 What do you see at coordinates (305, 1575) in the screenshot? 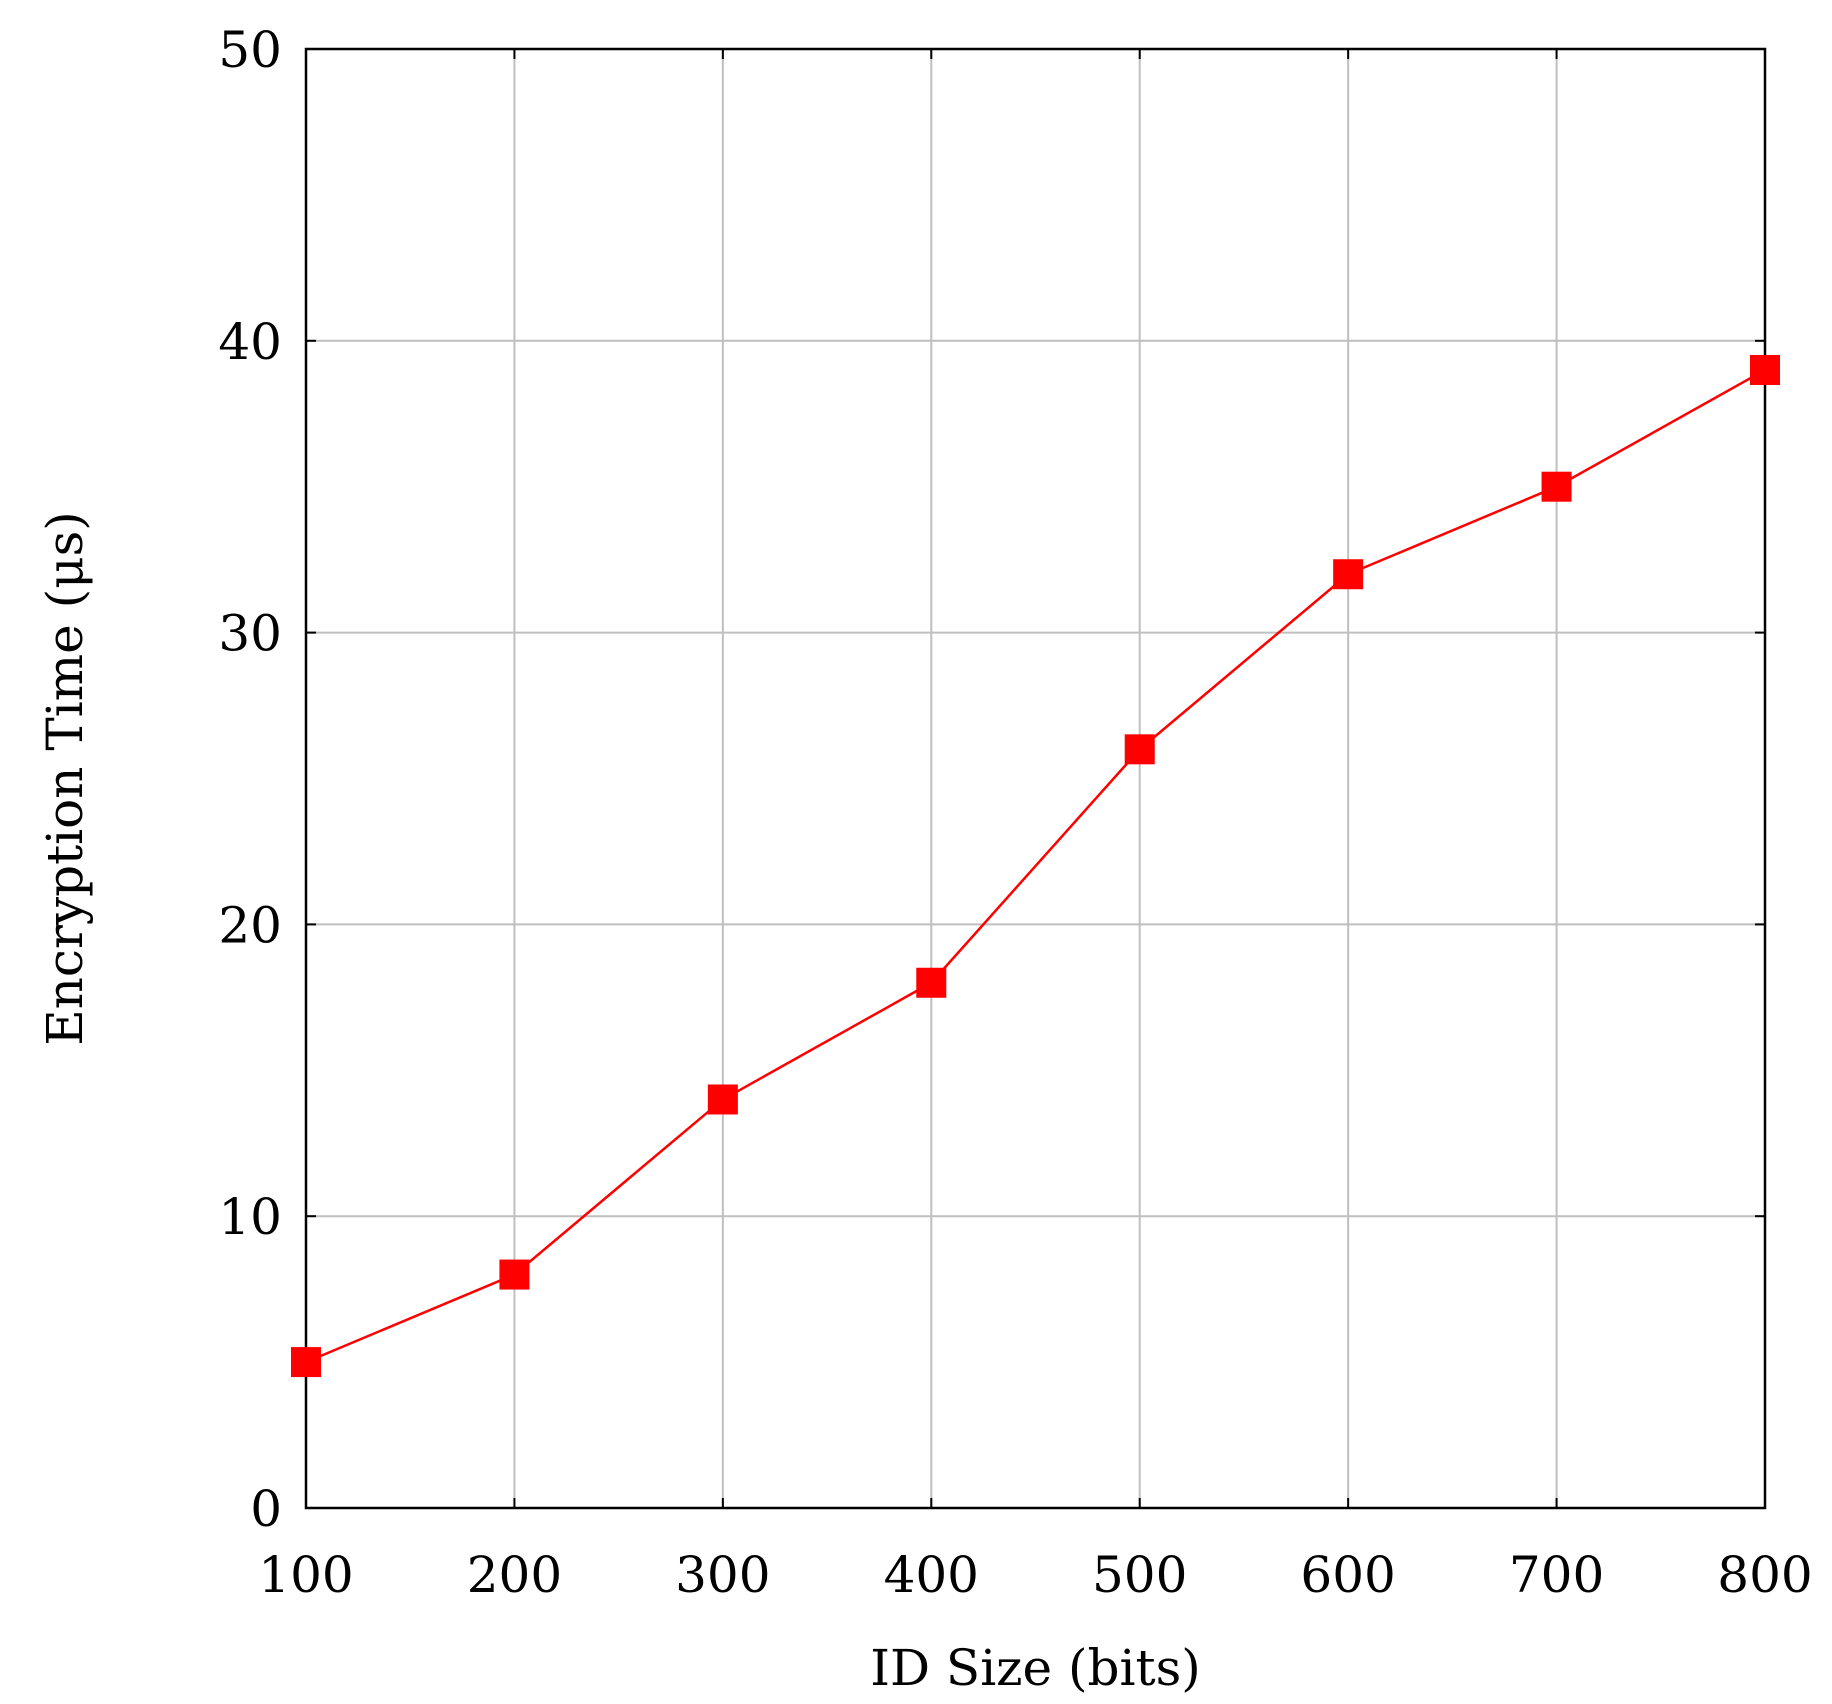
I see `x-tick-label: 100` at bounding box center [305, 1575].